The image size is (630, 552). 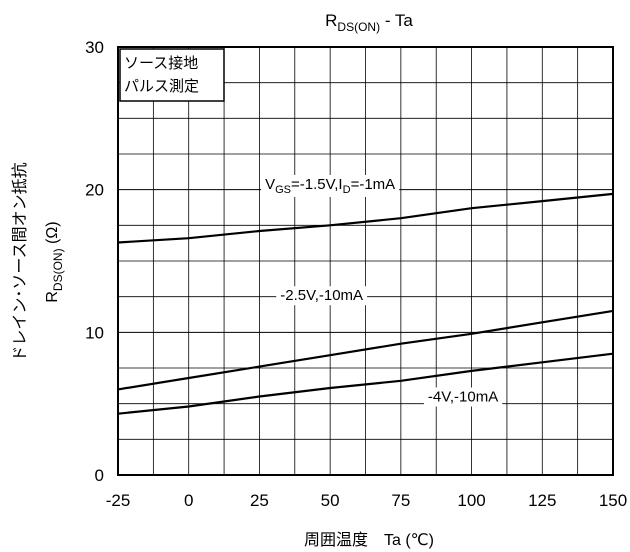 I want to click on y-tick-label: 20, so click(x=94, y=190).